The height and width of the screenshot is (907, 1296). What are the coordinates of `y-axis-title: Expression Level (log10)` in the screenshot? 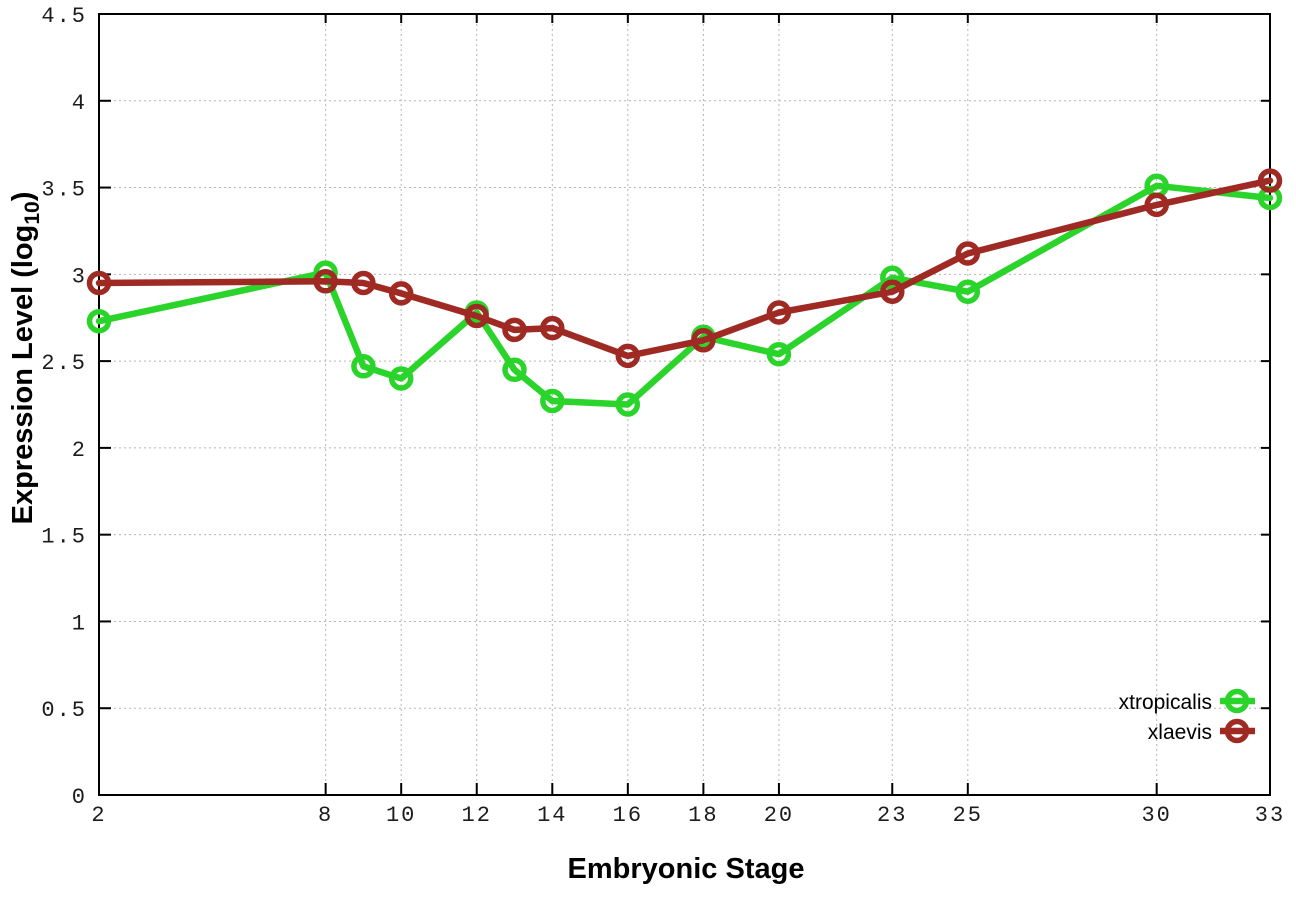 It's located at (25, 358).